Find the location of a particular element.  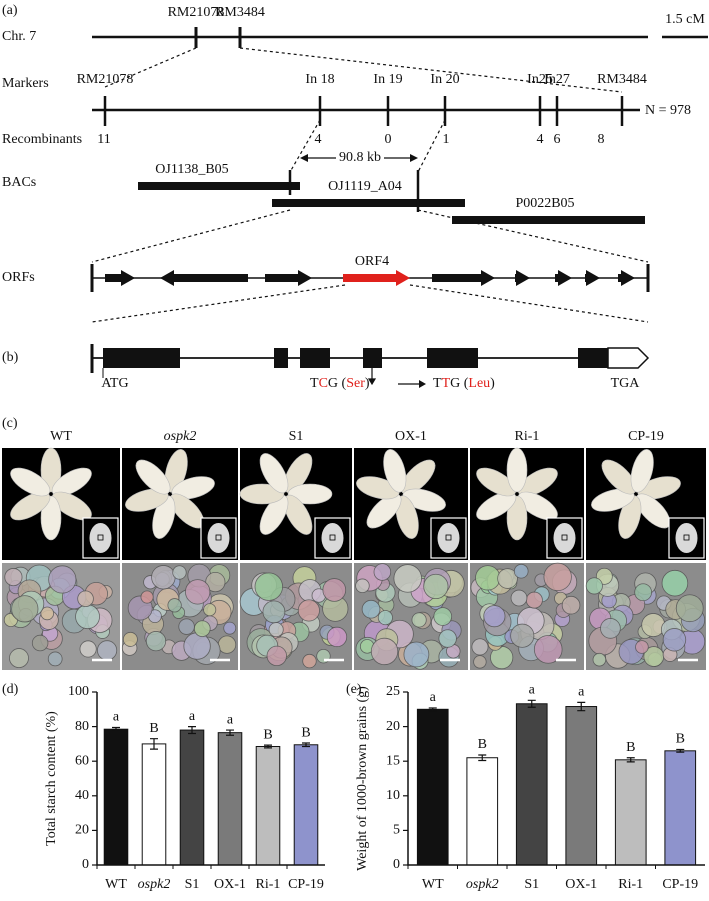

label: 1 is located at coordinates (446, 139).